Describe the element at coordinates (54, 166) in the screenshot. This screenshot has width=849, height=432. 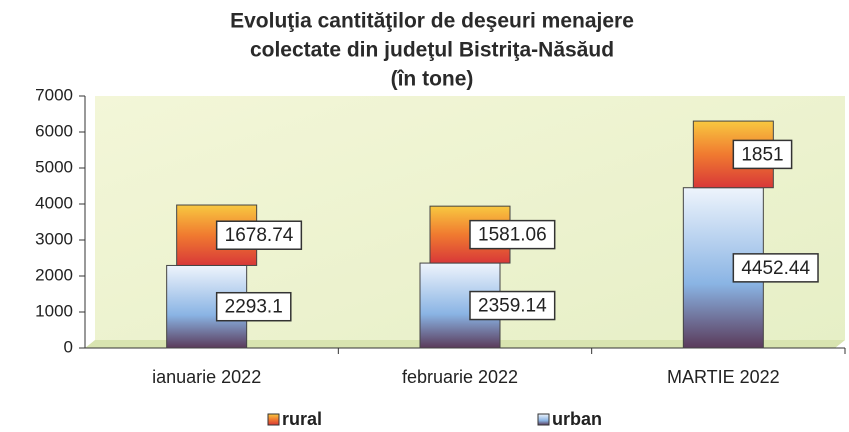
I see `y-tick-label: 5000` at that location.